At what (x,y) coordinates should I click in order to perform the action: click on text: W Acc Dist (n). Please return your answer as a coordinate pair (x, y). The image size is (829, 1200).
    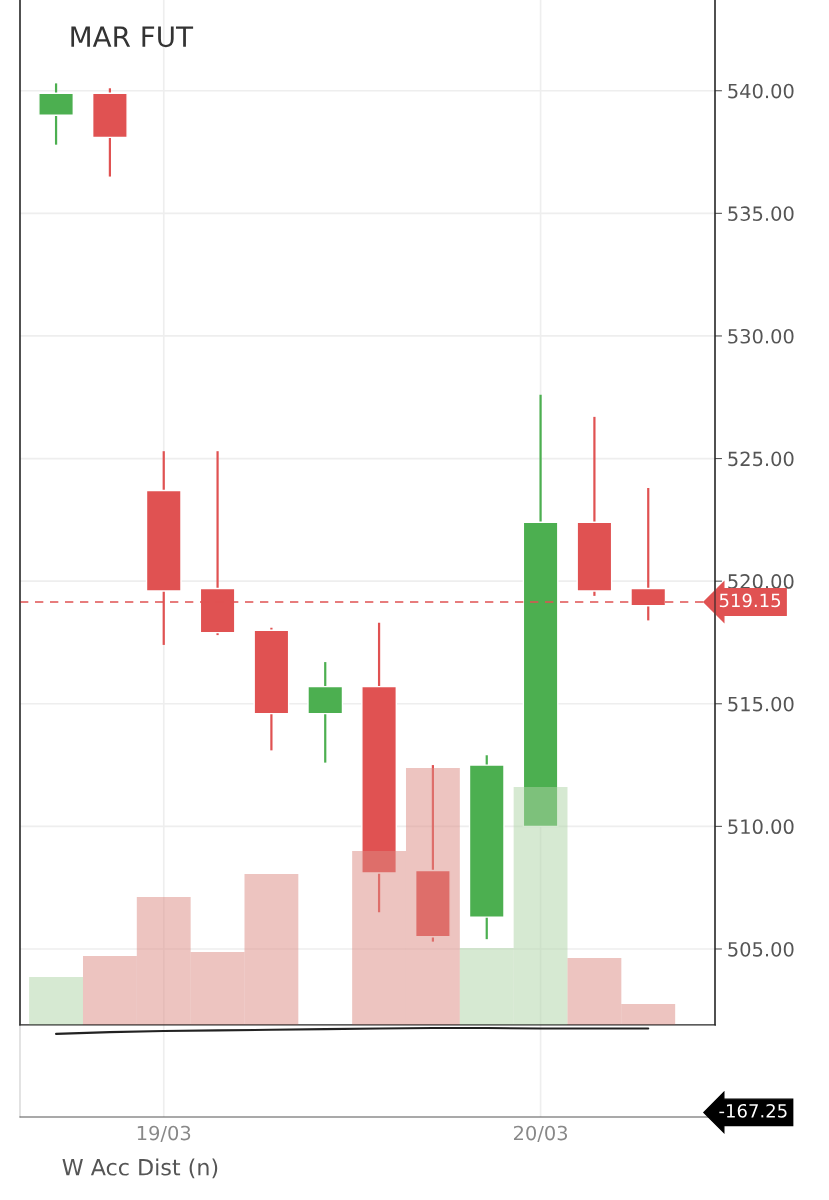
    Looking at the image, I should click on (140, 1168).